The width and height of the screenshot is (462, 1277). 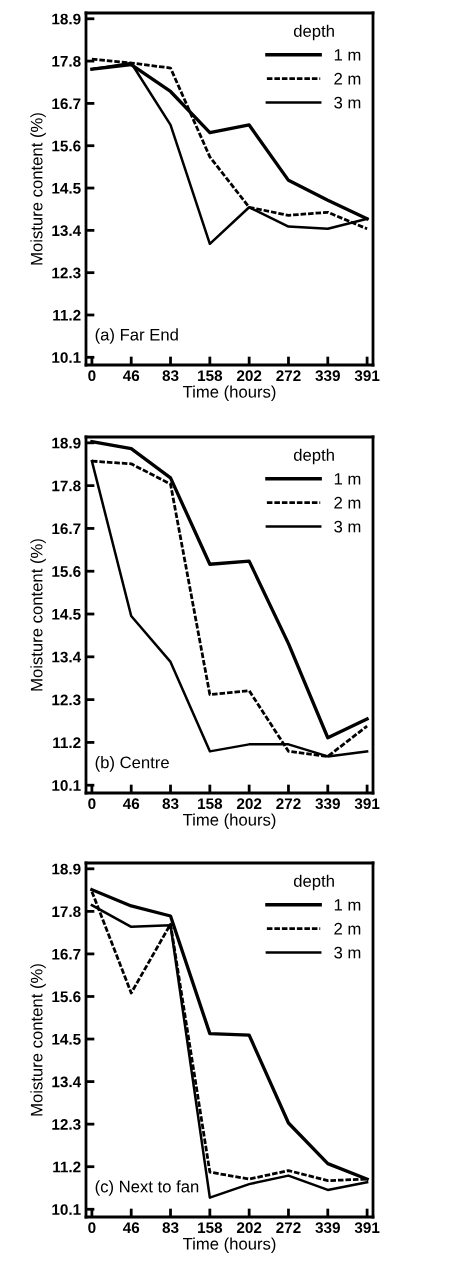 What do you see at coordinates (147, 1188) in the screenshot?
I see `annotation: (c) Next to fan` at bounding box center [147, 1188].